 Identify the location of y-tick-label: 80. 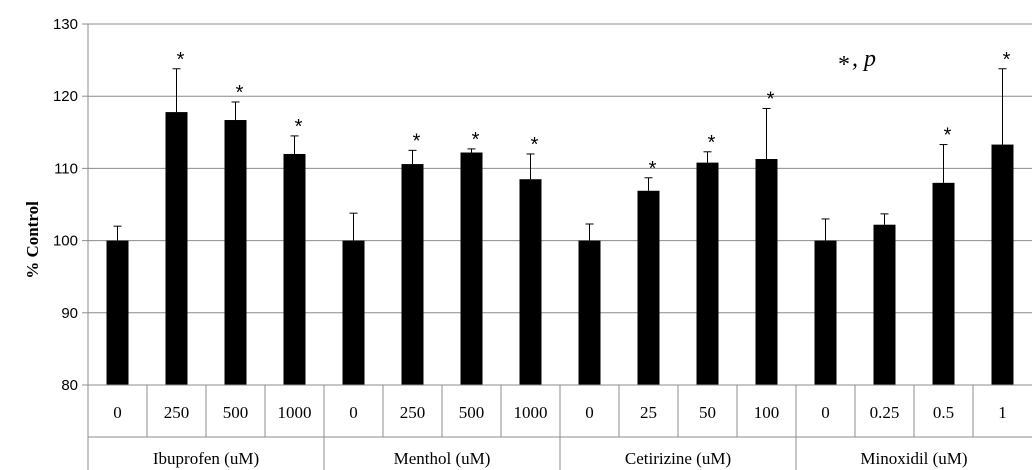
(69, 385).